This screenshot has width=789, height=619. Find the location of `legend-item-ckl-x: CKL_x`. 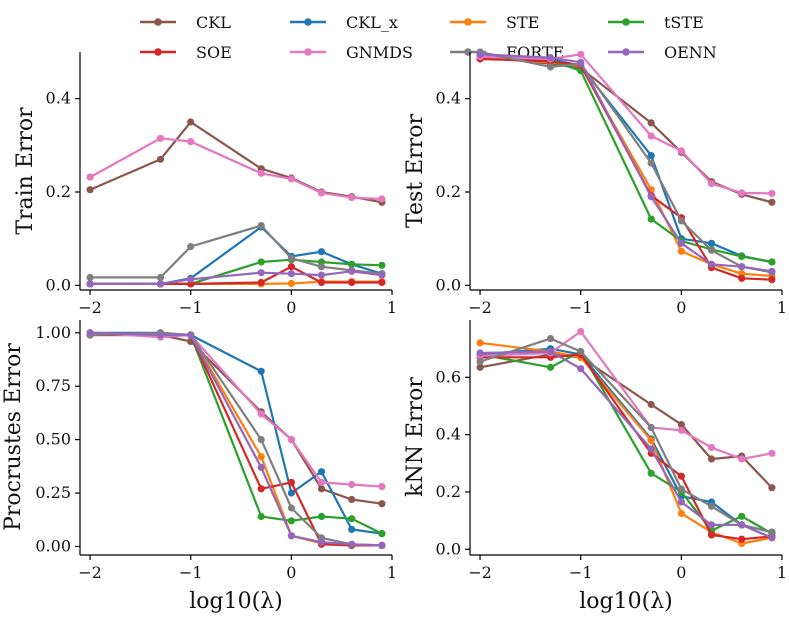

legend-item-ckl-x: CKL_x is located at coordinates (344, 22).